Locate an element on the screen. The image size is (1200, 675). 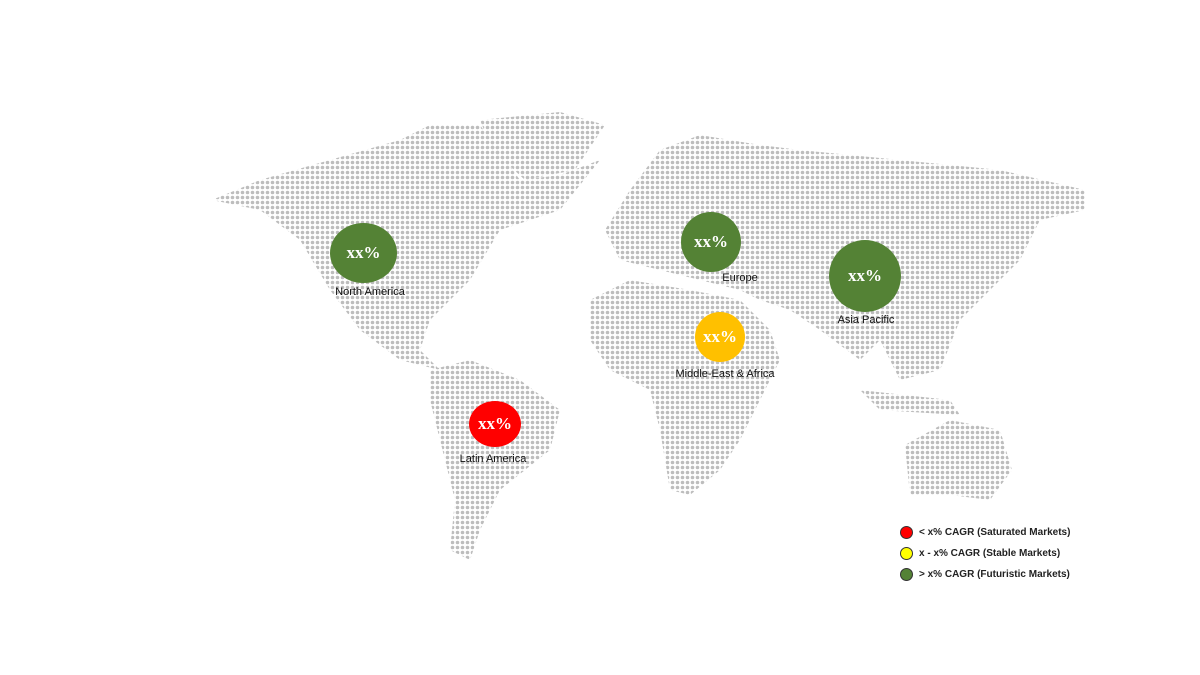
label-latin-america: Latin America is located at coordinates (493, 459).